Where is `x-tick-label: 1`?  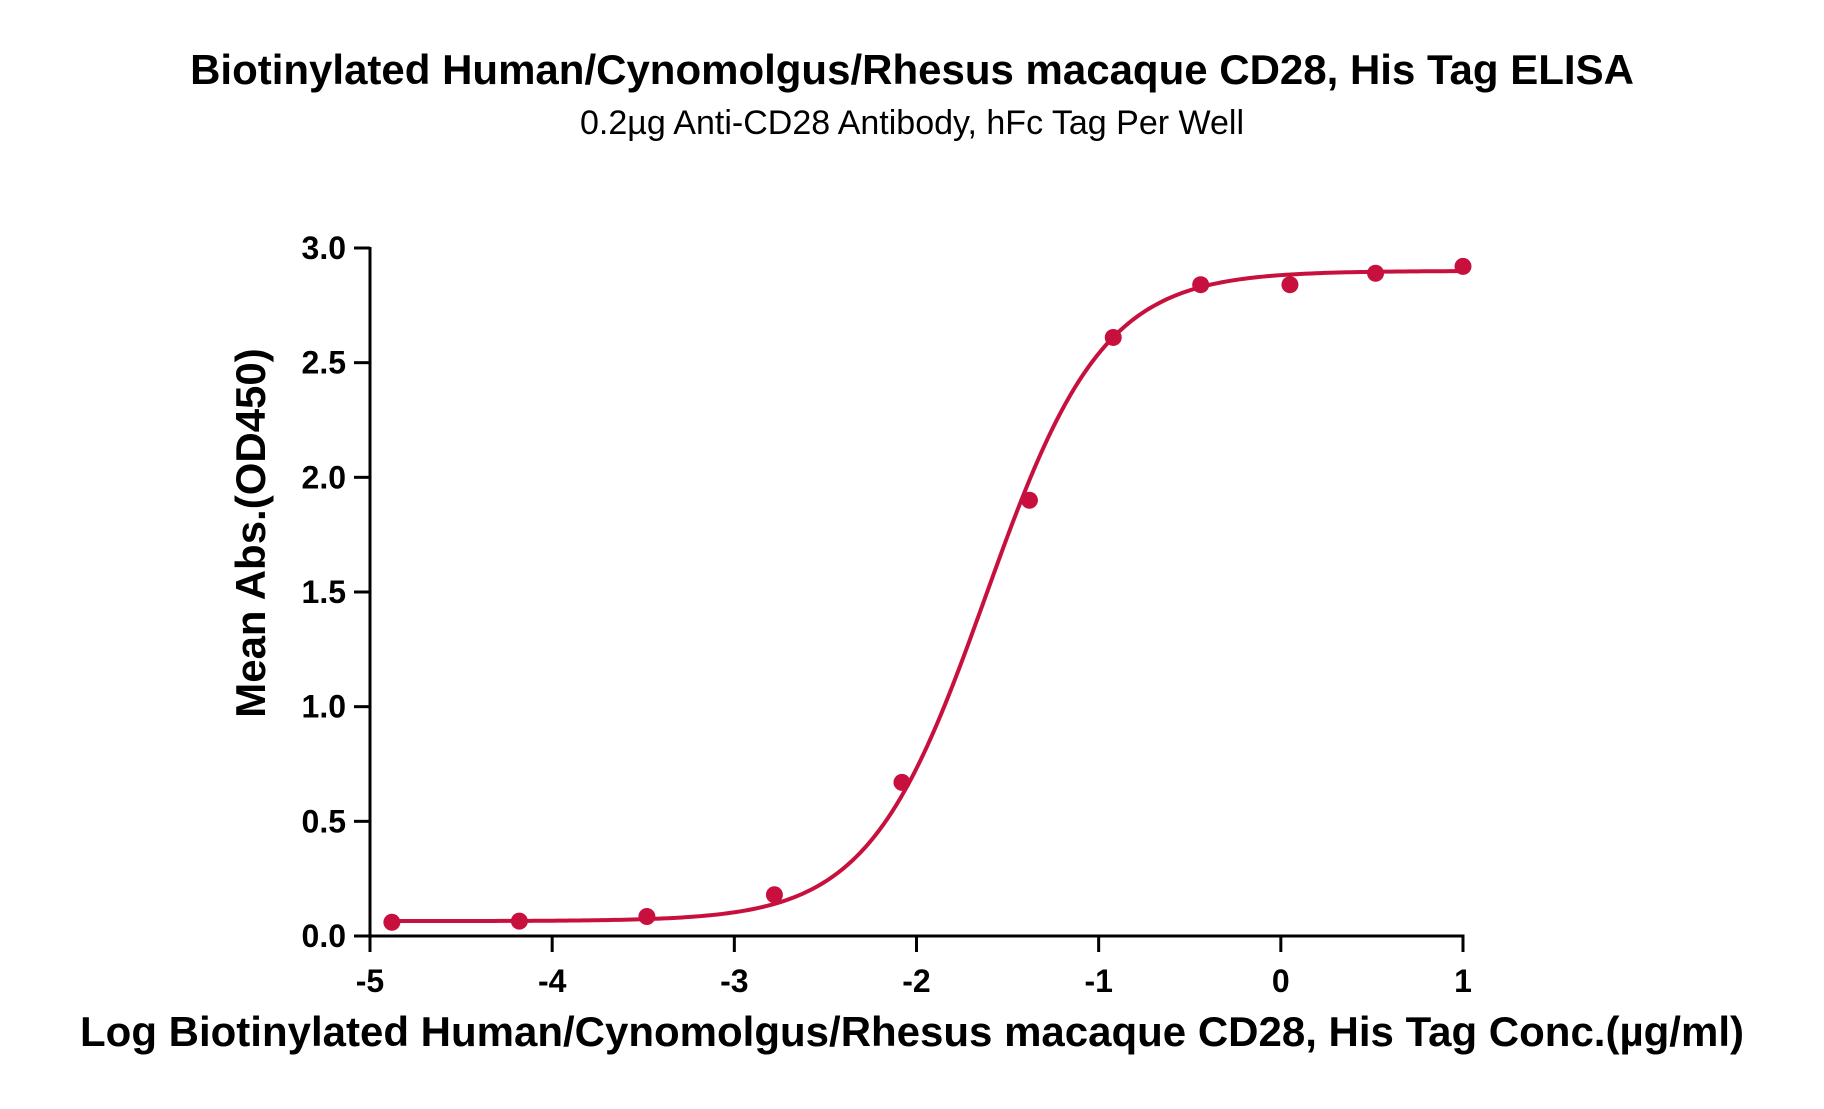
x-tick-label: 1 is located at coordinates (1463, 981).